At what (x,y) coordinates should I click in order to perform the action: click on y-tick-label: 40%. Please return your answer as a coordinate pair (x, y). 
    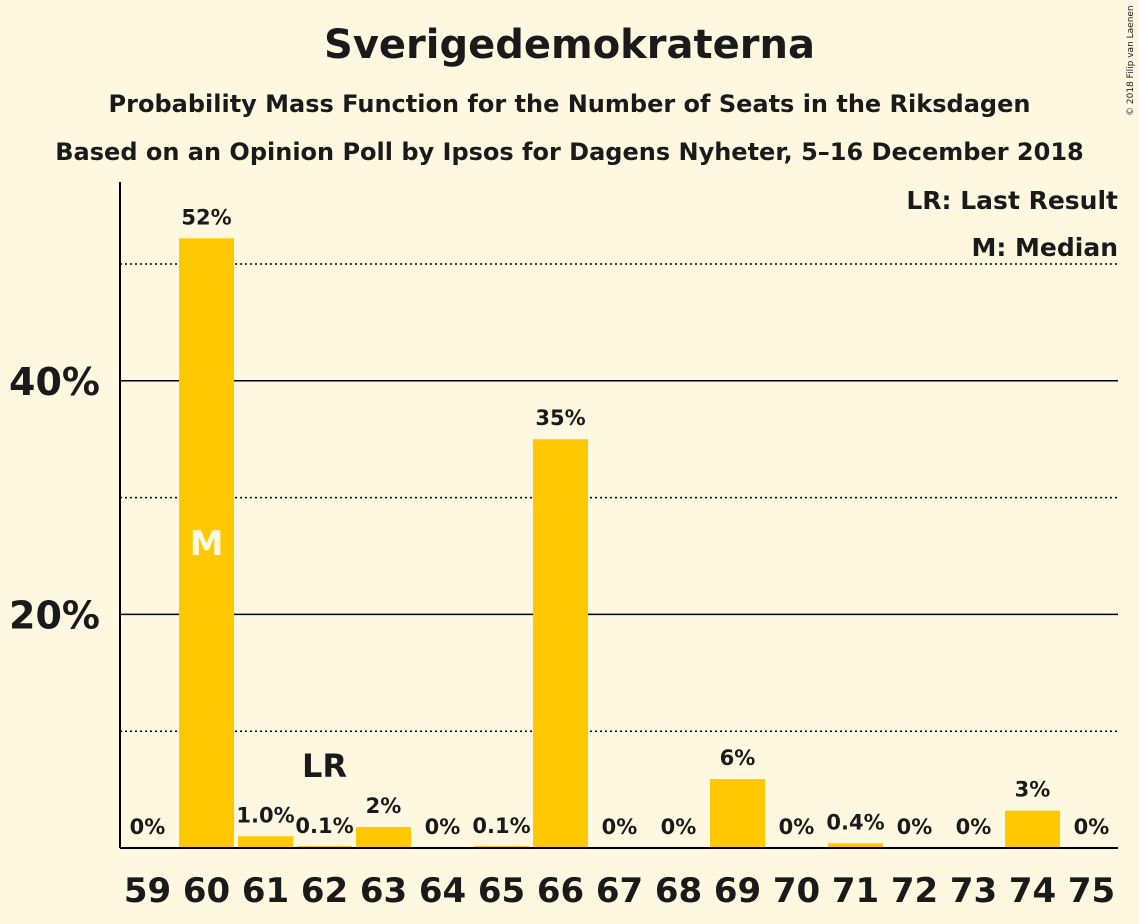
    Looking at the image, I should click on (54, 382).